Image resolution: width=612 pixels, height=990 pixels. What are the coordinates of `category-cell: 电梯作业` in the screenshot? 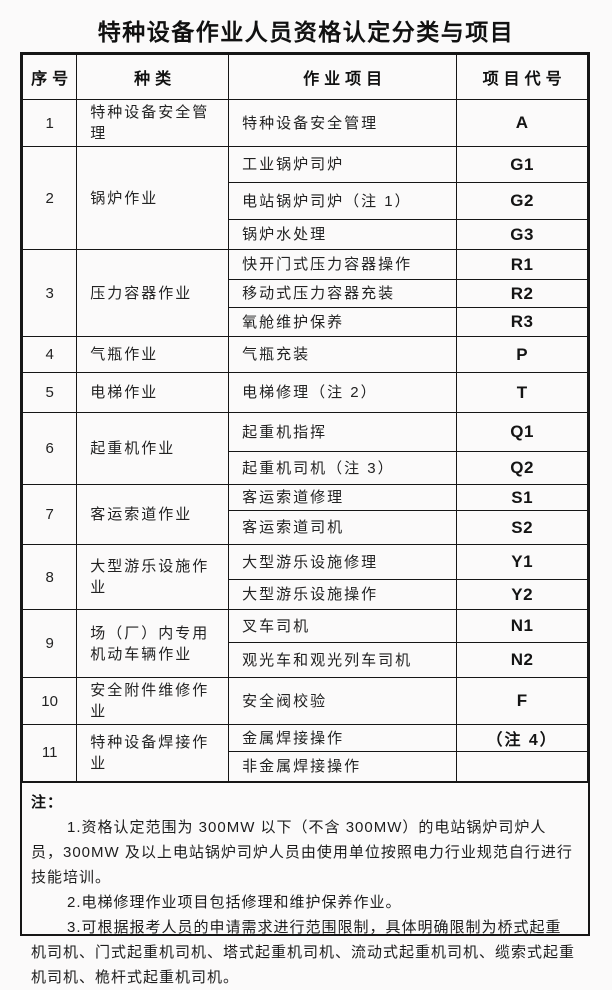 It's located at (153, 392).